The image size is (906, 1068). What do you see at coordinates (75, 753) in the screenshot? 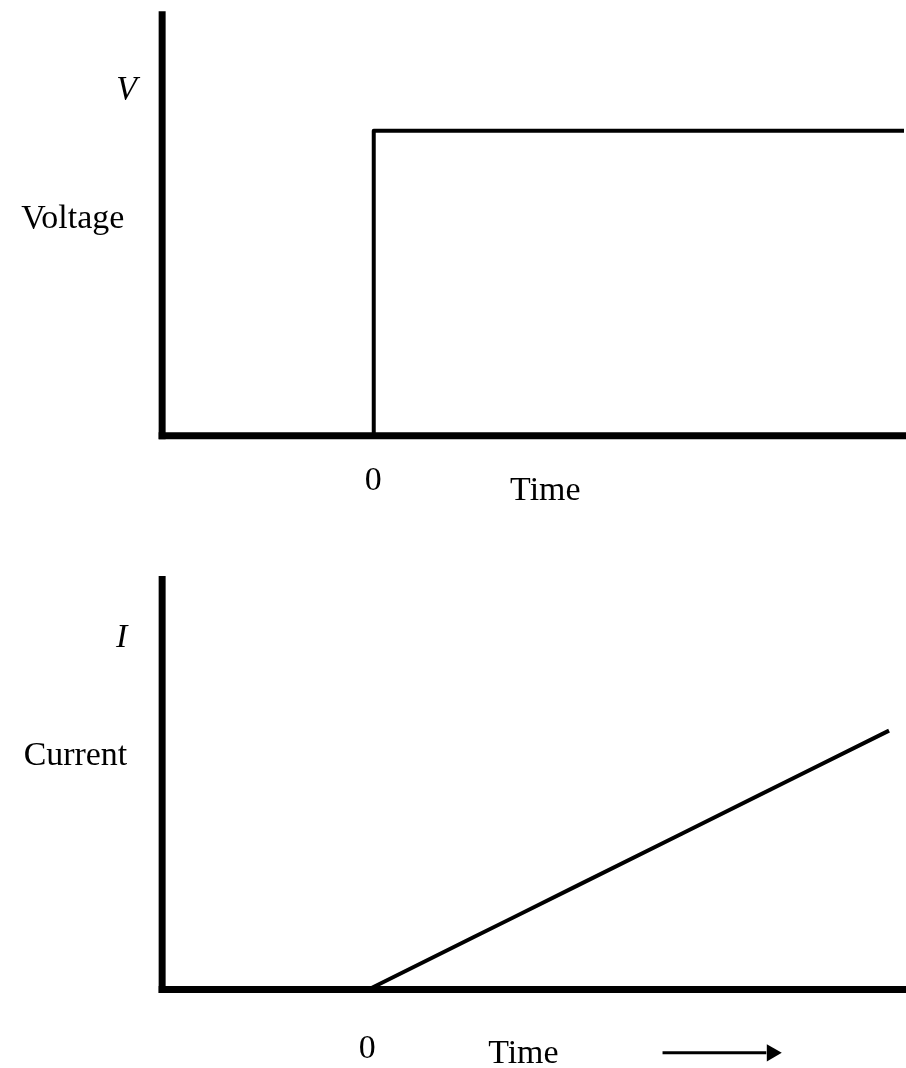
I see `y-axis-title: Current` at bounding box center [75, 753].